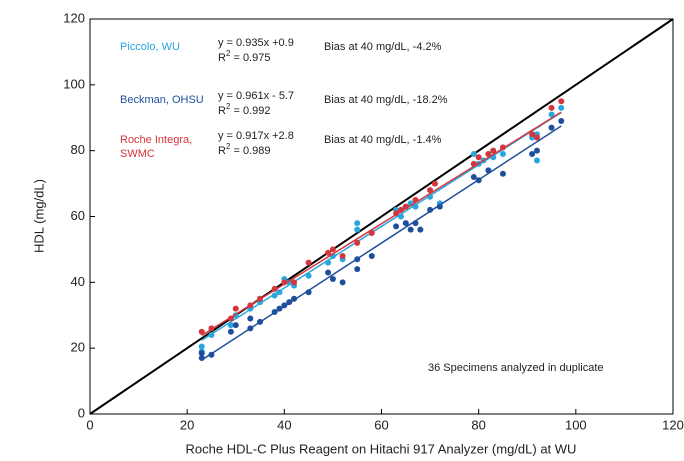 This screenshot has width=684, height=461. Describe the element at coordinates (228, 53) in the screenshot. I see `r-squared-sup: 2` at that location.